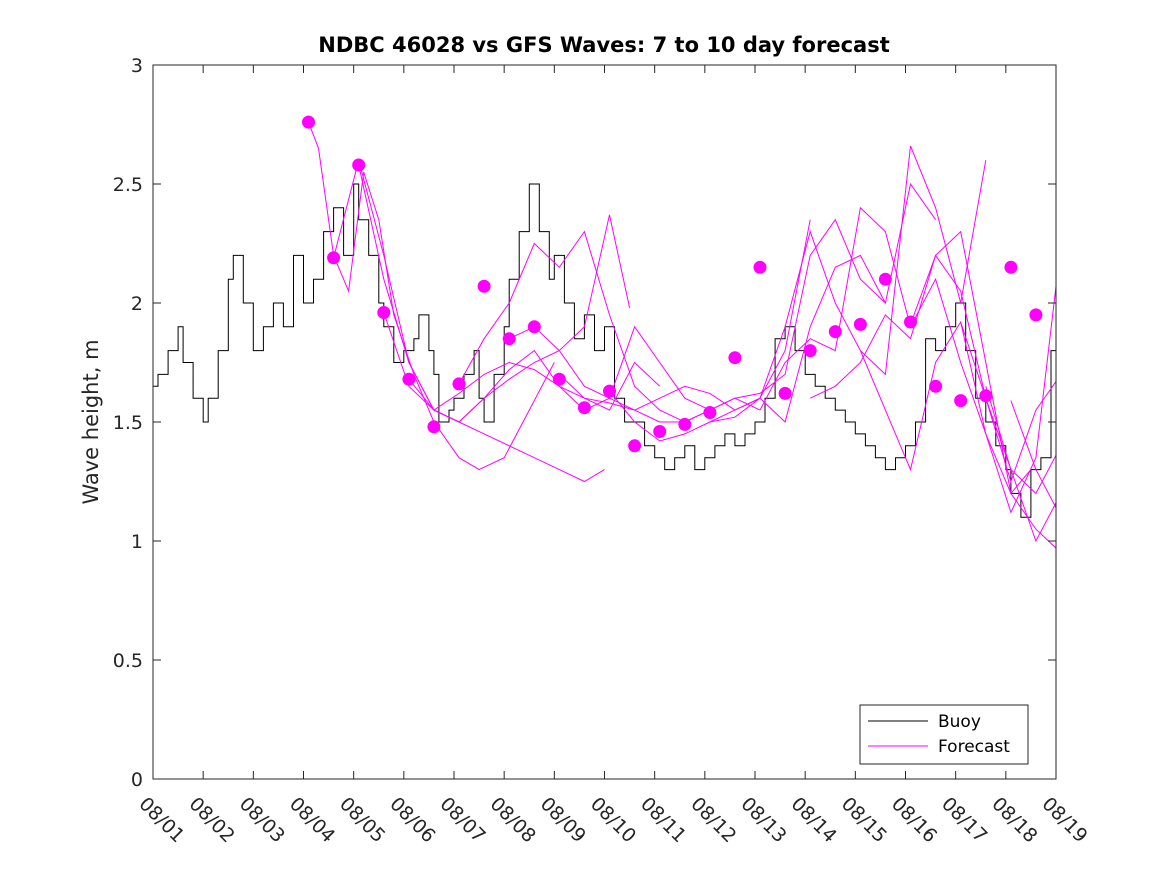  Describe the element at coordinates (161, 820) in the screenshot. I see `x-tick-label: 08/01` at that location.